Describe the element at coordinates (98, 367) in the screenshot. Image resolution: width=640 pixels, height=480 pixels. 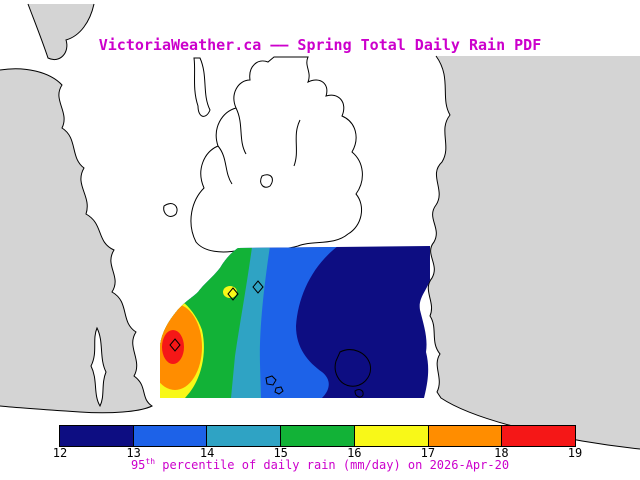
I see `inlet-notch` at that location.